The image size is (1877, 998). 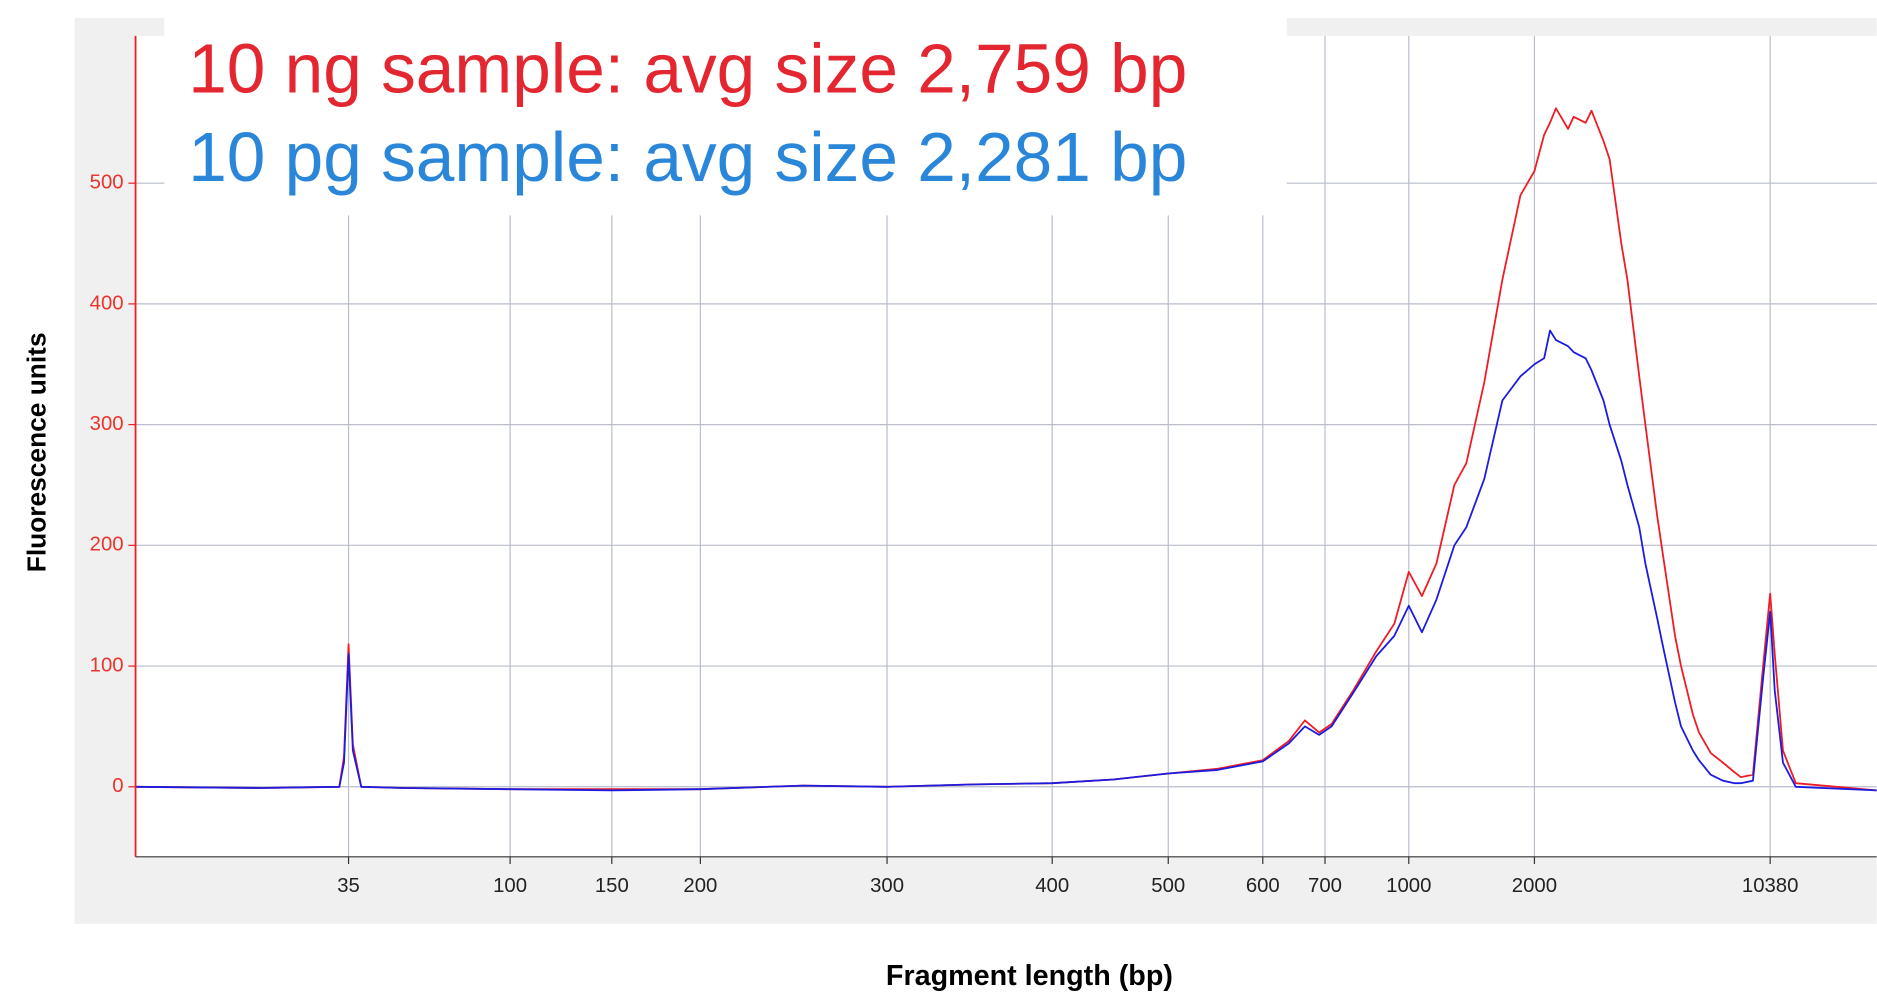 What do you see at coordinates (1052, 886) in the screenshot?
I see `x-tick-label: 400` at bounding box center [1052, 886].